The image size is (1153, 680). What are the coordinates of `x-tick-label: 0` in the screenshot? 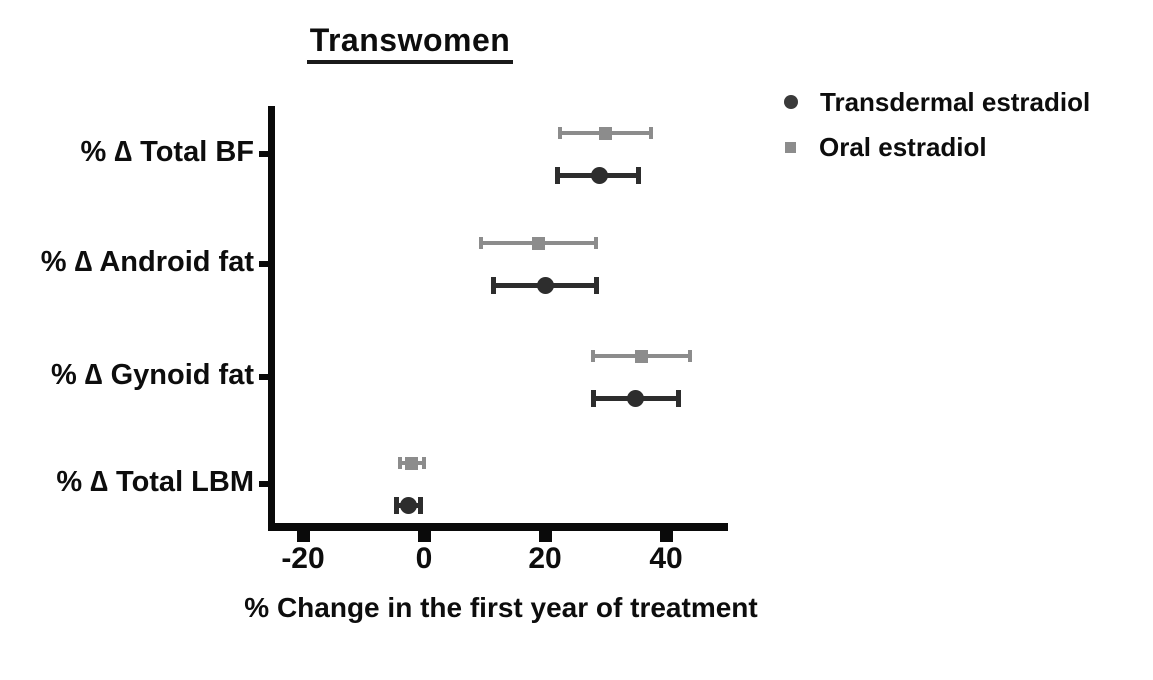 It's located at (424, 558).